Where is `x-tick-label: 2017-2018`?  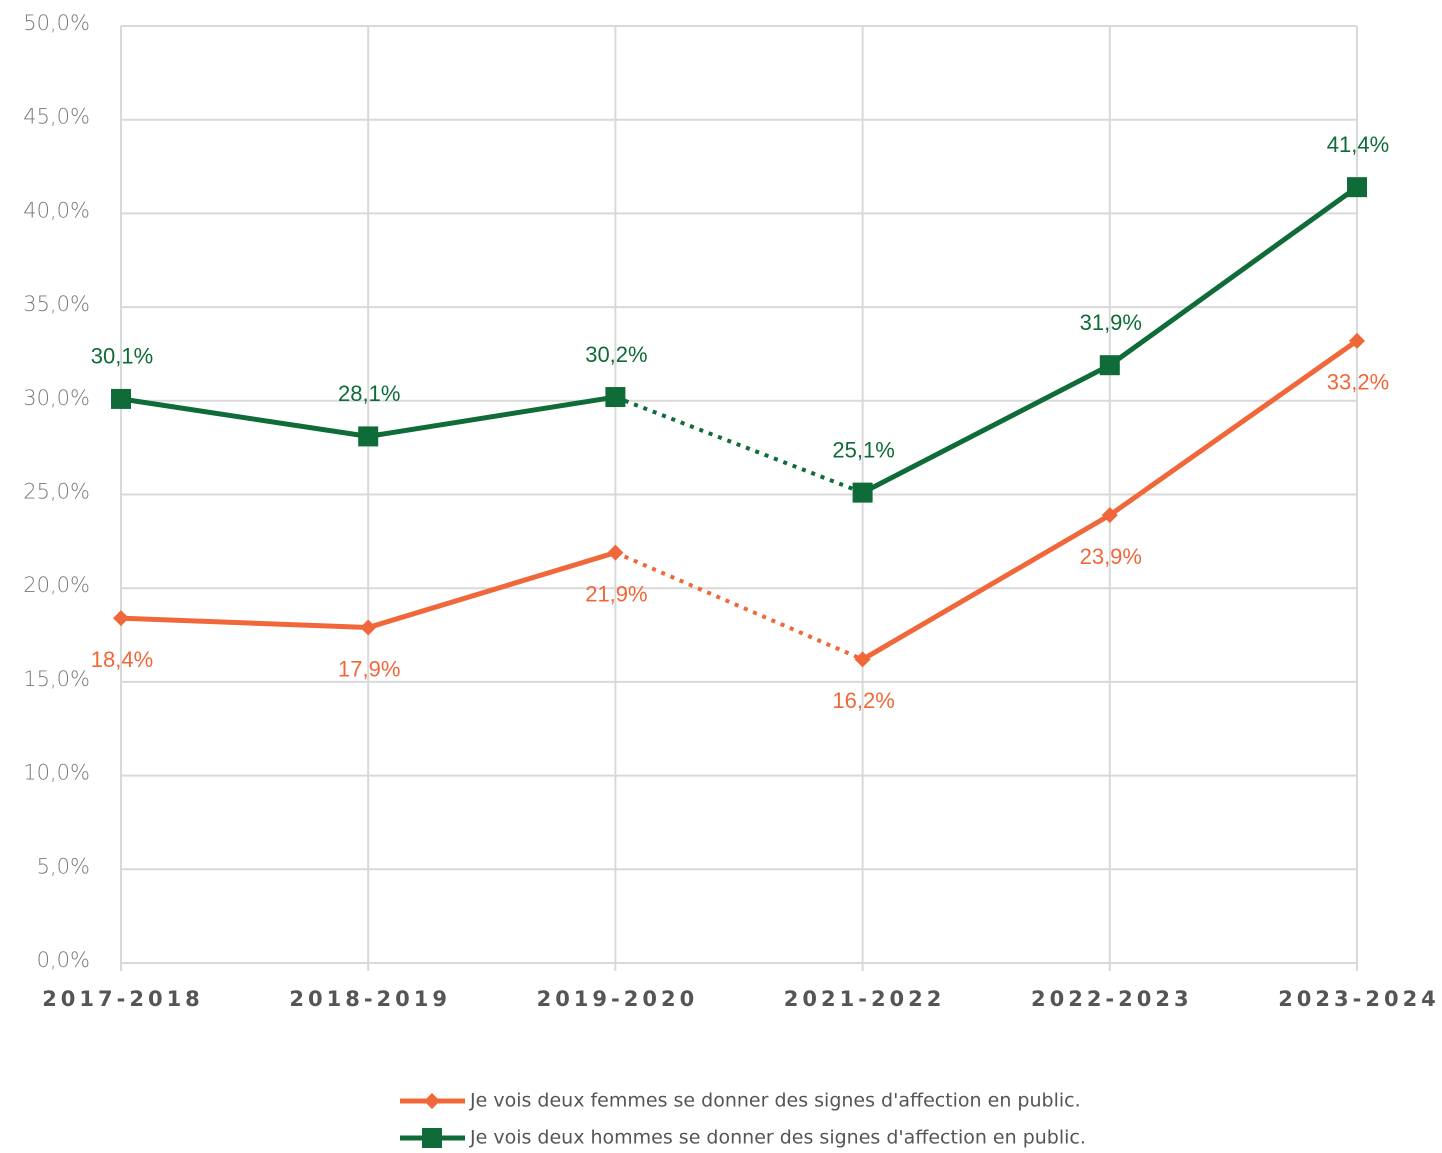 x-tick-label: 2017-2018 is located at coordinates (123, 999).